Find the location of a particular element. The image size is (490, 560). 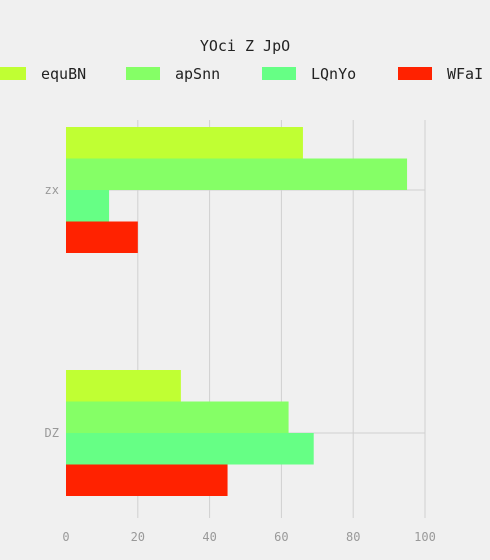

x-tick-label-1: 20 is located at coordinates (138, 537).